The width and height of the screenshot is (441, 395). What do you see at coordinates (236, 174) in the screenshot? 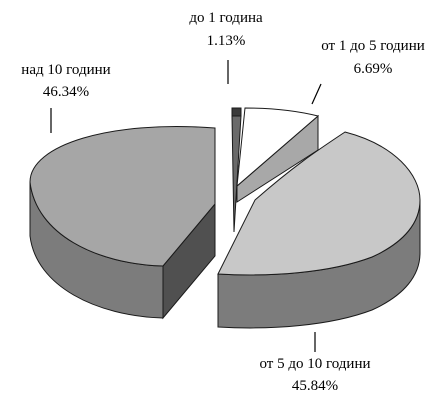
I see `slice-under-1-year-wedge` at bounding box center [236, 174].